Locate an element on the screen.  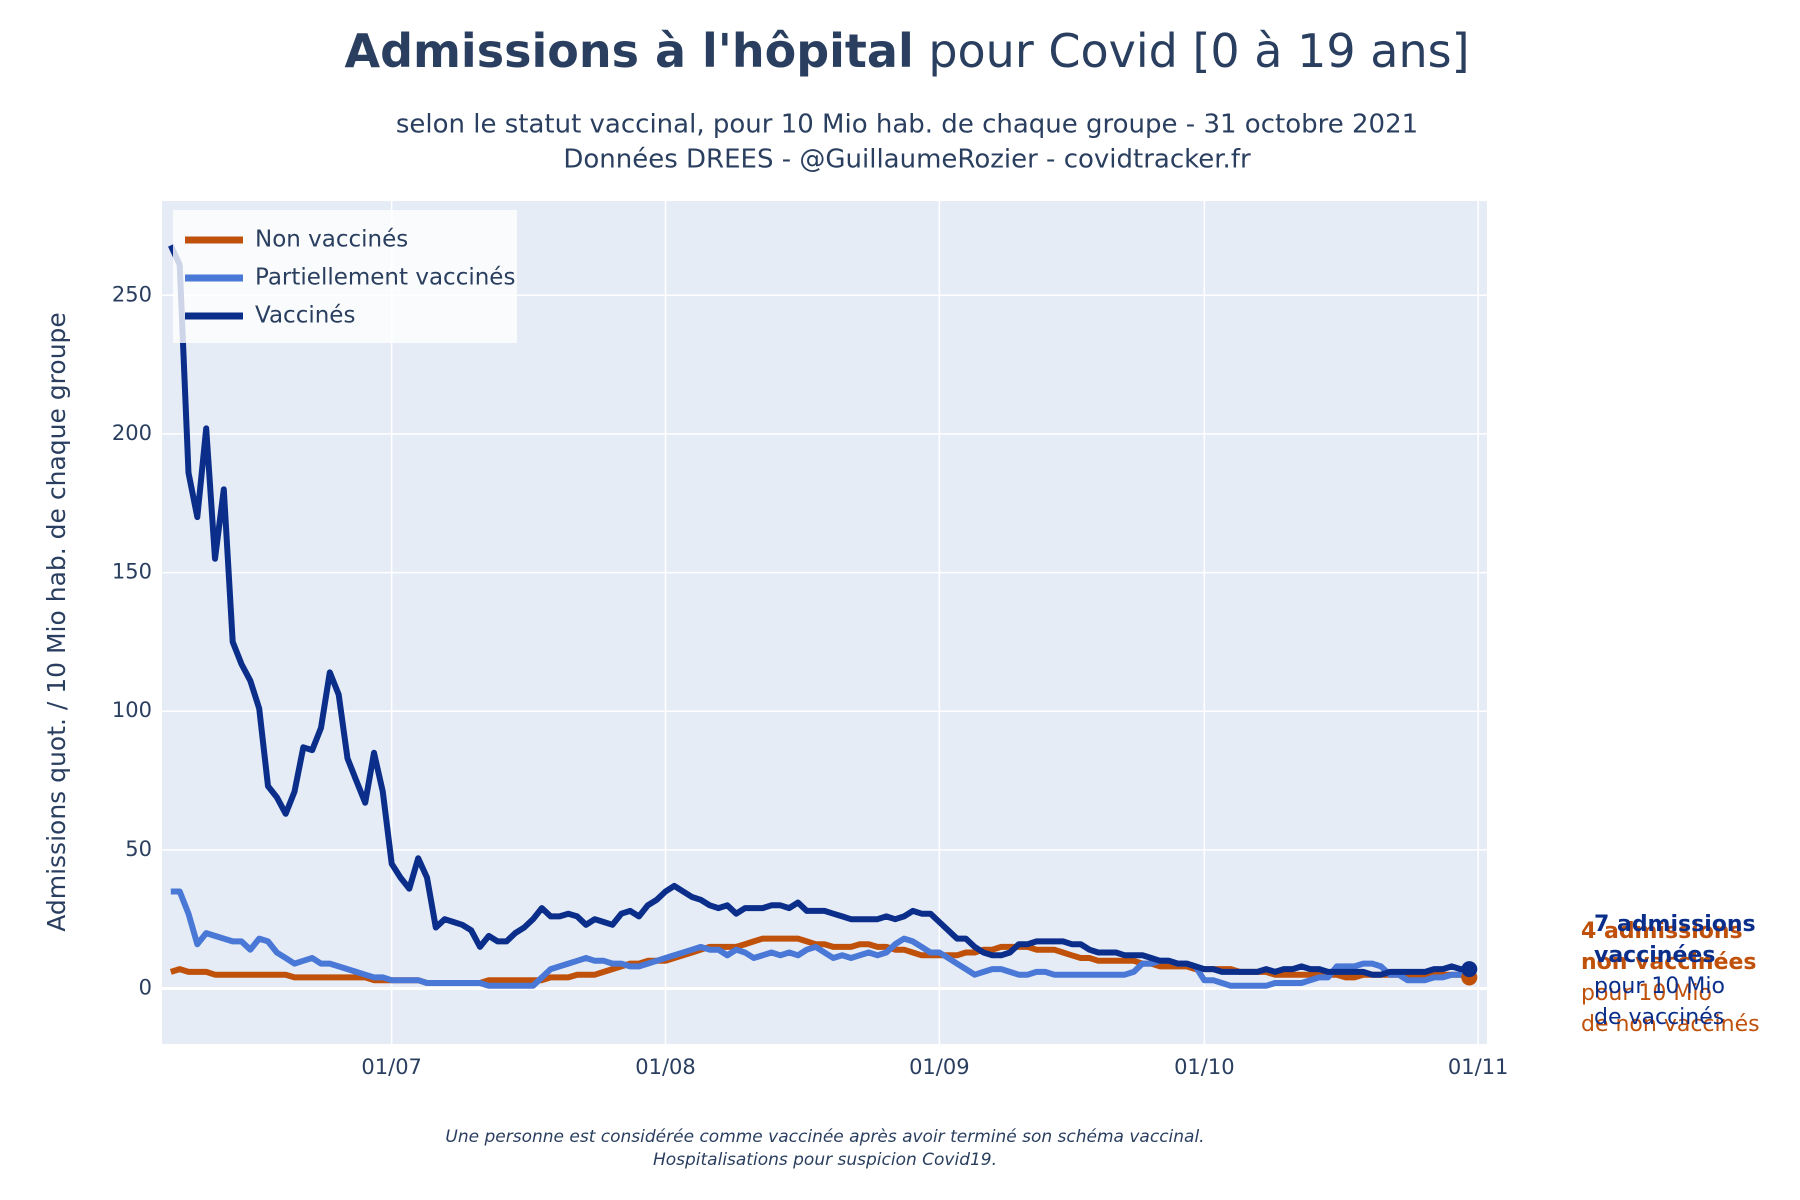
annotation: de non vaccinés is located at coordinates (1670, 1024).